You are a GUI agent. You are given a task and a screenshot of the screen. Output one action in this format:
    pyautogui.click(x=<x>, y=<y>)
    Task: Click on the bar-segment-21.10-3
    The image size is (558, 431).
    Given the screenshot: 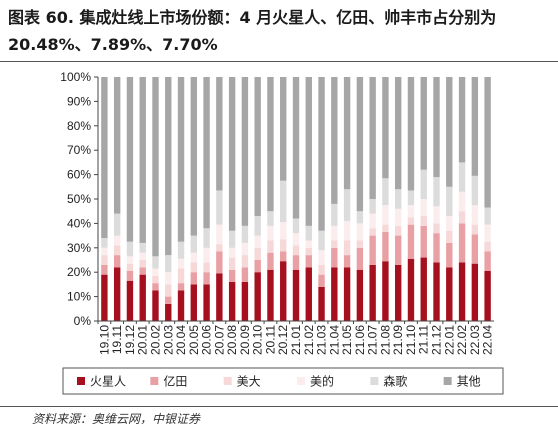 What is the action you would take?
    pyautogui.click(x=411, y=211)
    